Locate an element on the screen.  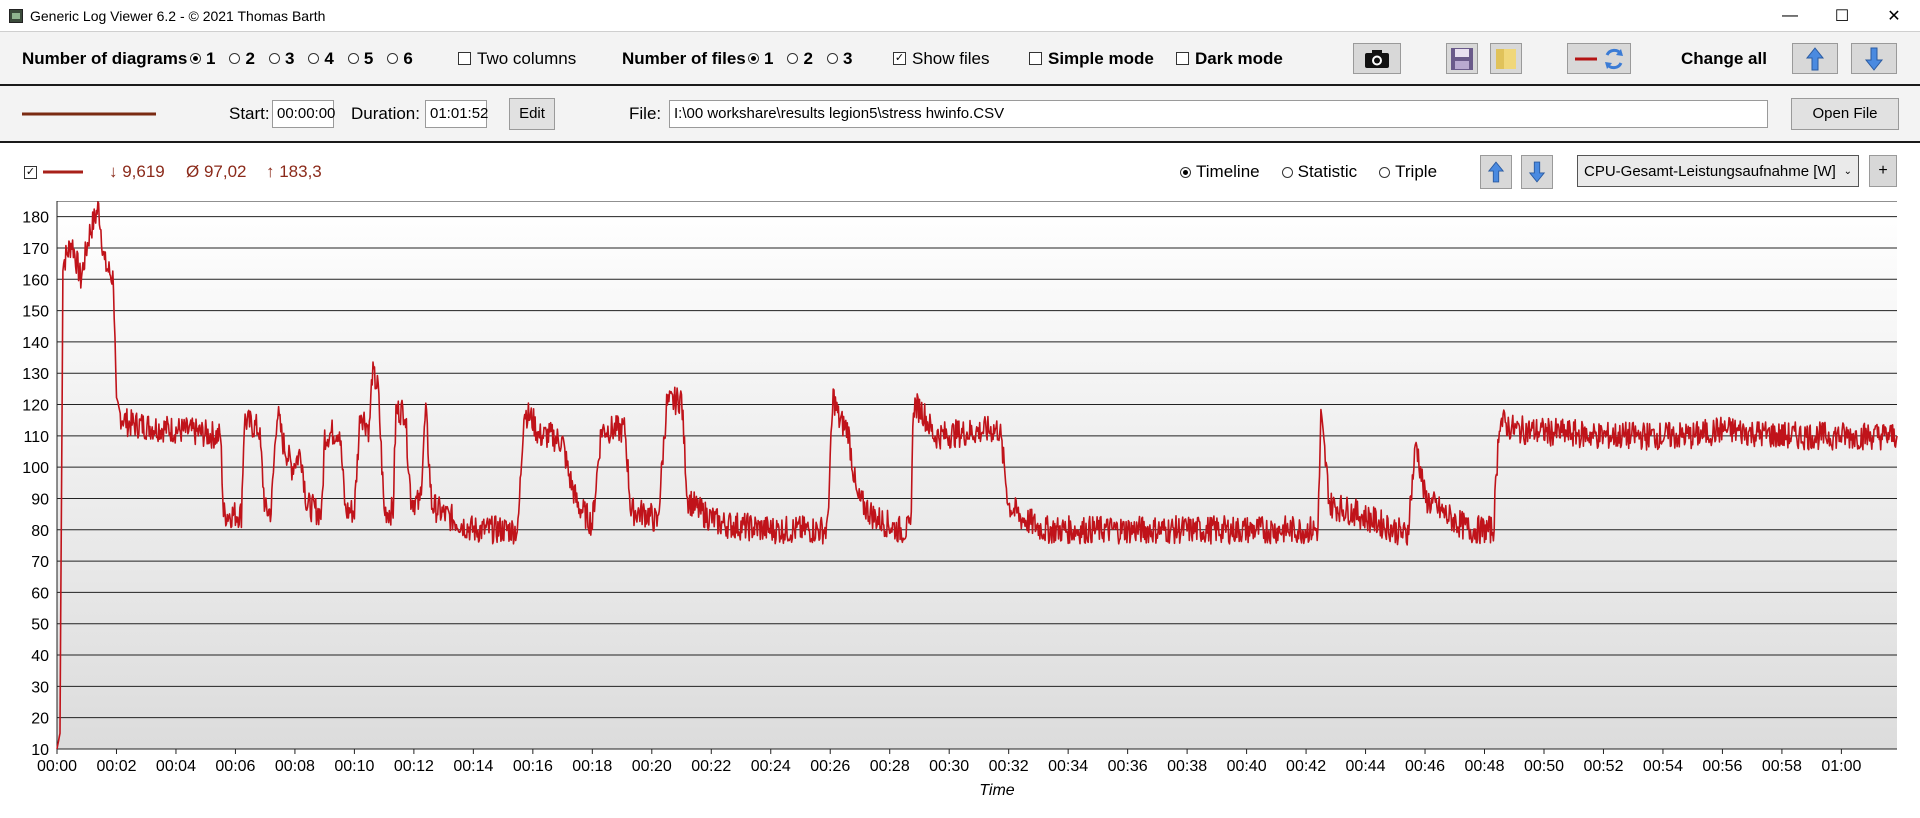
series-visible-checkbox: ✓ is located at coordinates (53, 172).